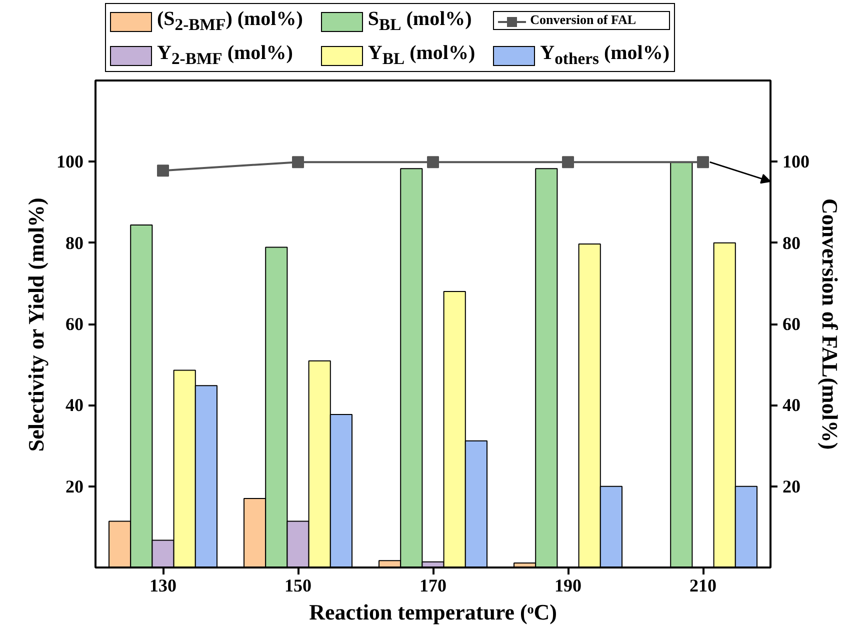 This screenshot has width=850, height=632. Describe the element at coordinates (36, 325) in the screenshot. I see `y-axis-title: Selectivity or Yield (mol%)` at that location.